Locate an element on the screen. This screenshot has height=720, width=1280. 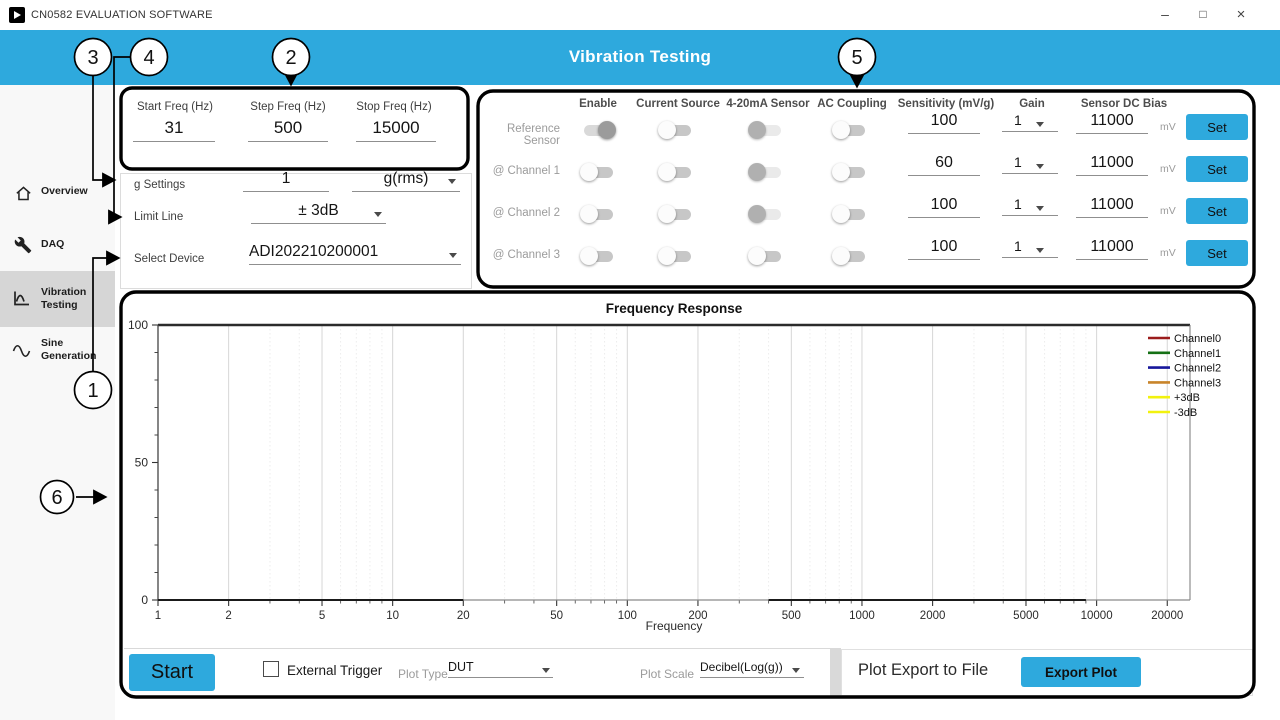
window-title: CN0582 EVALUATION SOFTWARE is located at coordinates (122, 15).